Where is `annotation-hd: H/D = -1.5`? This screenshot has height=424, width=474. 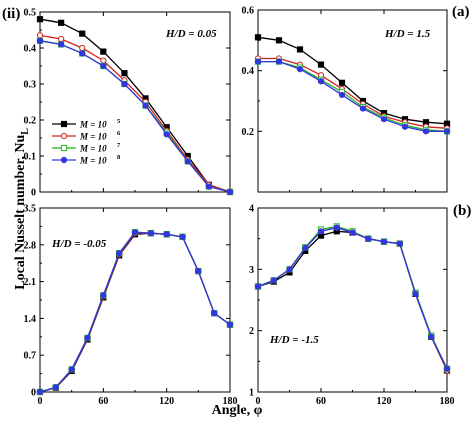 annotation-hd: H/D = -1.5 is located at coordinates (294, 340).